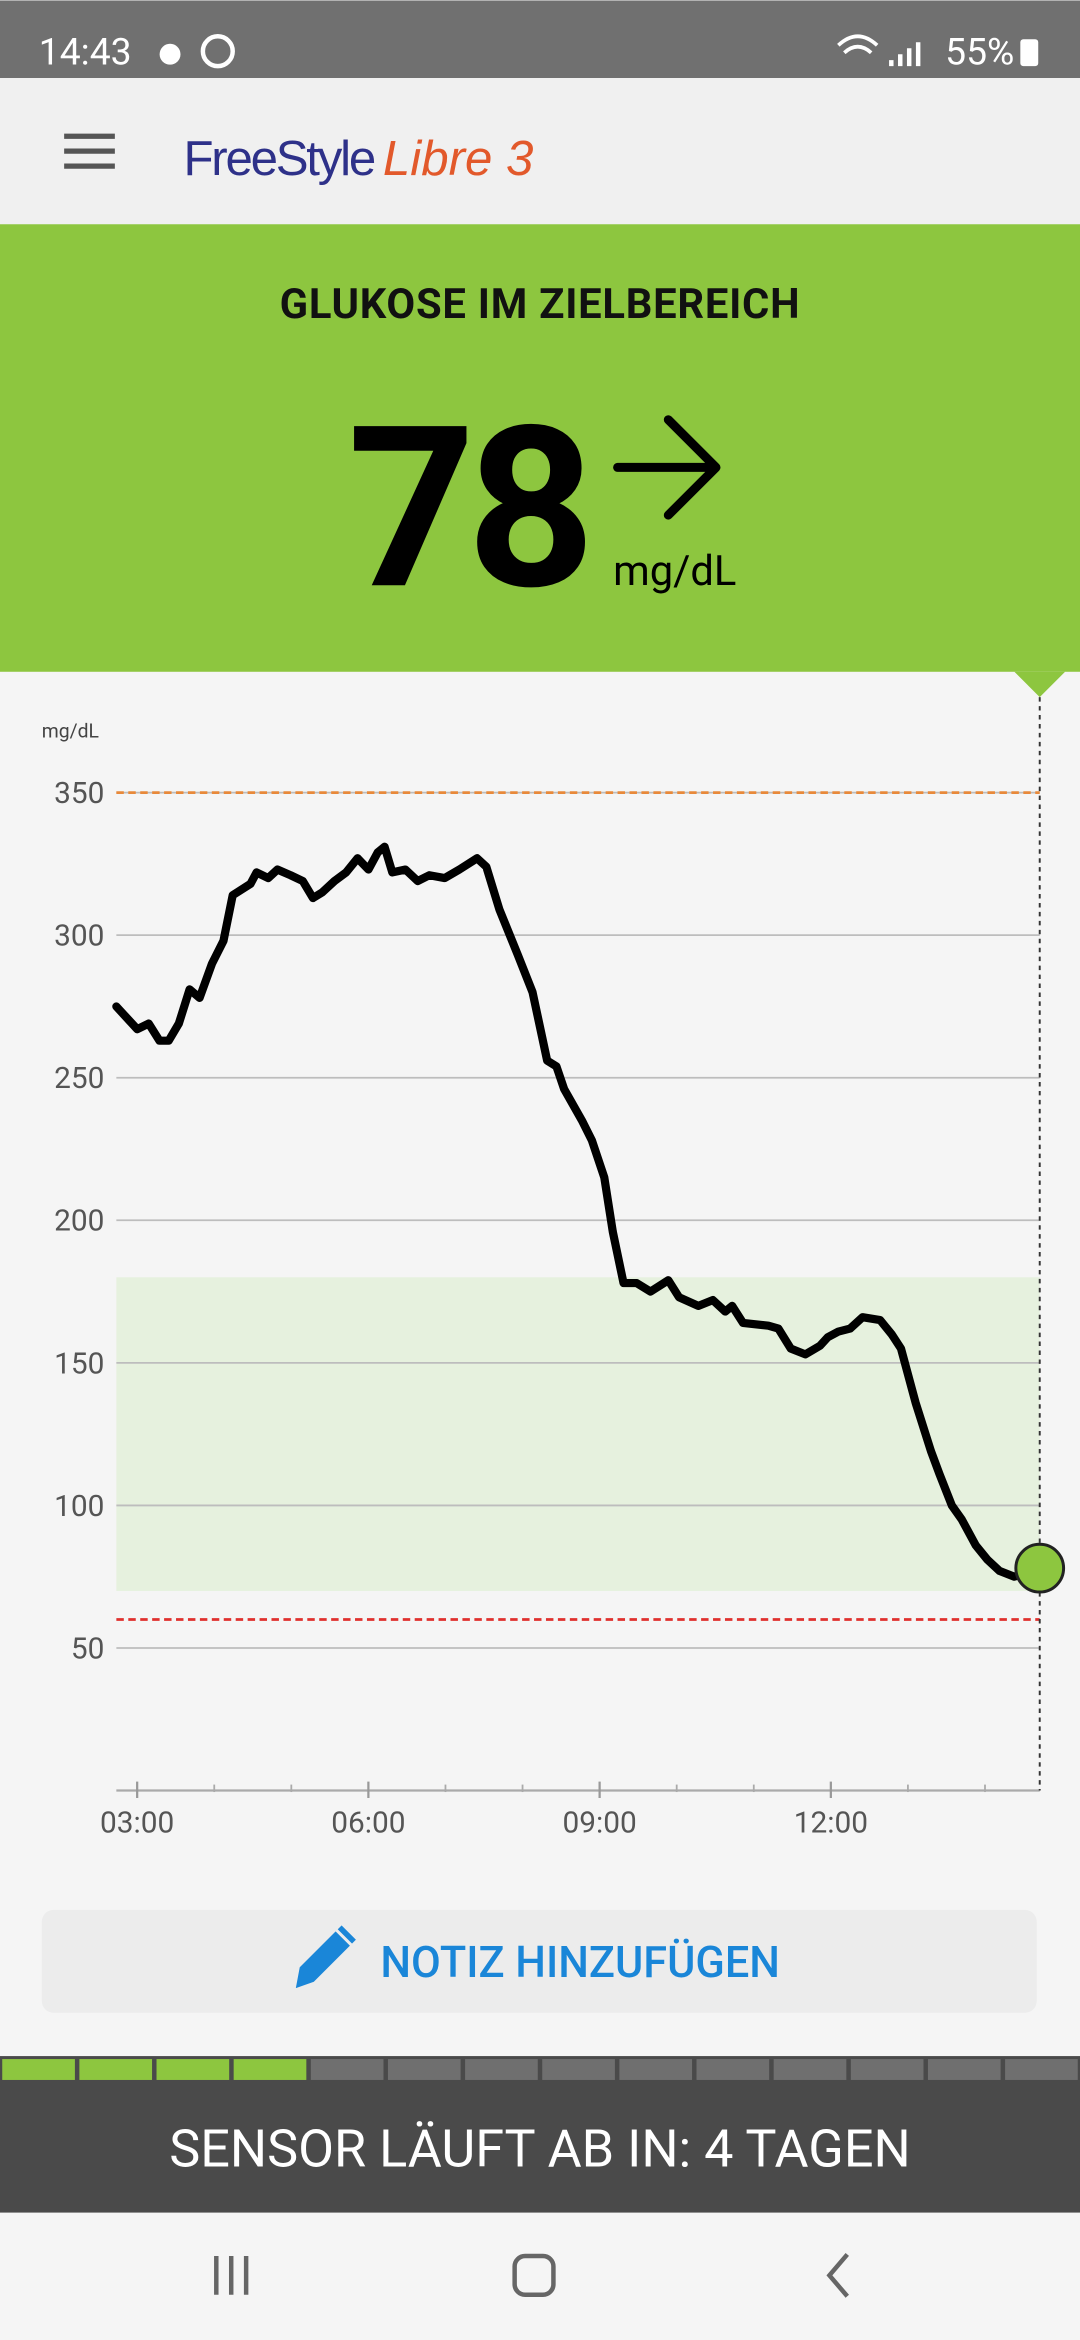 The width and height of the screenshot is (1080, 2340). What do you see at coordinates (599, 1822) in the screenshot?
I see `x-tick-label: 09:00` at bounding box center [599, 1822].